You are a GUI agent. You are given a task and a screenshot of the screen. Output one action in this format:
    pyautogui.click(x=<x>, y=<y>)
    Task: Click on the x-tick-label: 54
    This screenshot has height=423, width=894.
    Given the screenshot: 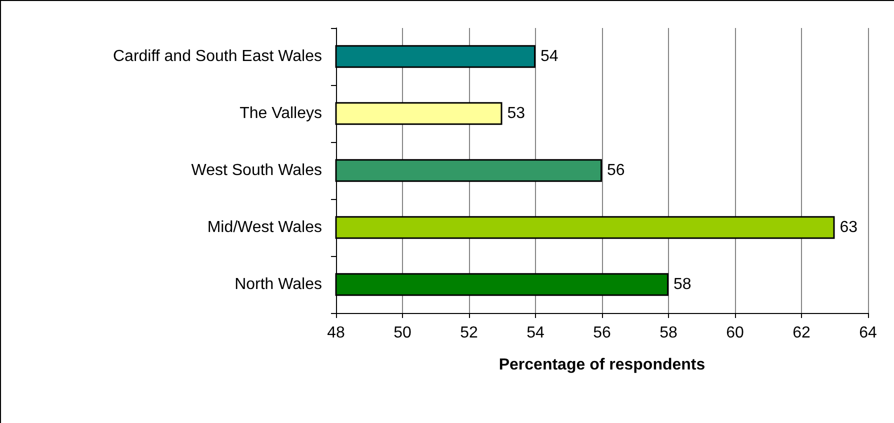 What is the action you would take?
    pyautogui.click(x=535, y=333)
    